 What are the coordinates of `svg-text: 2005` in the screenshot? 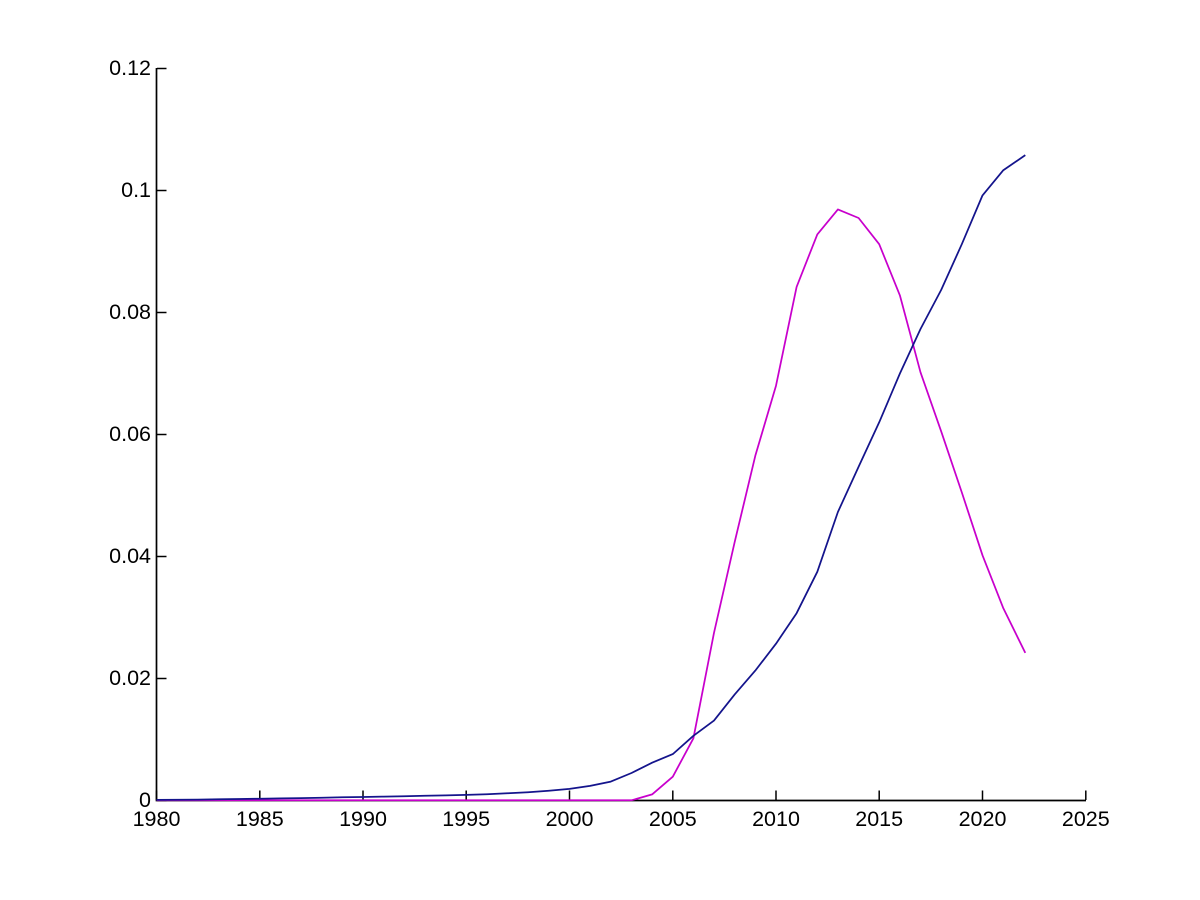 It's located at (673, 819).